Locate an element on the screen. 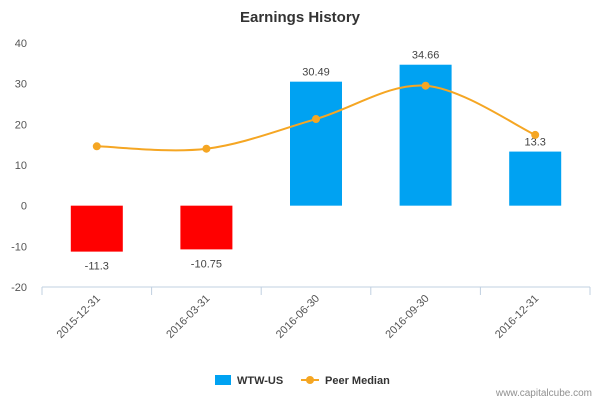 The image size is (600, 400). y-tick-label: 0 is located at coordinates (24, 207).